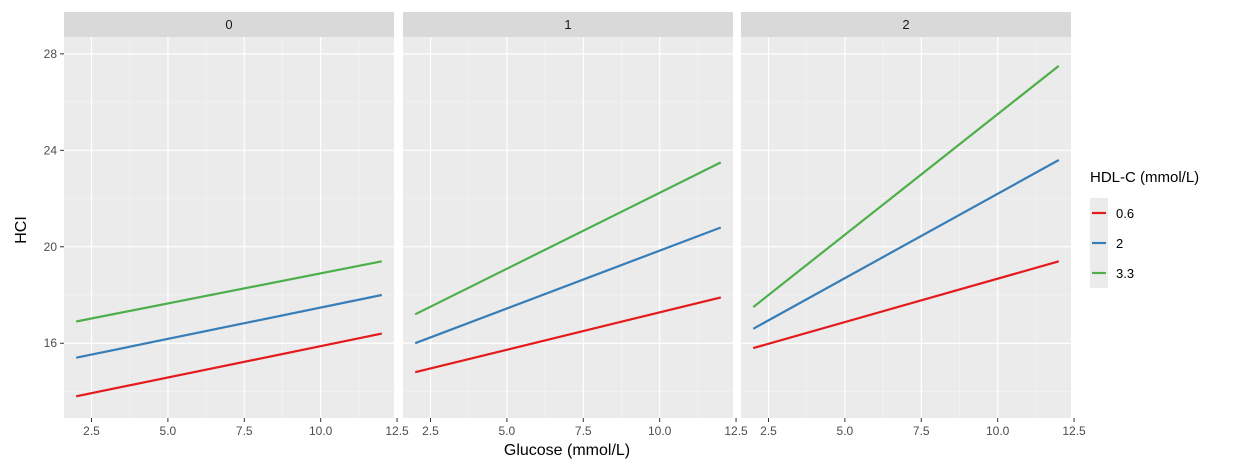 The width and height of the screenshot is (1243, 462). Describe the element at coordinates (21, 230) in the screenshot. I see `y-axis-title: HCI` at that location.